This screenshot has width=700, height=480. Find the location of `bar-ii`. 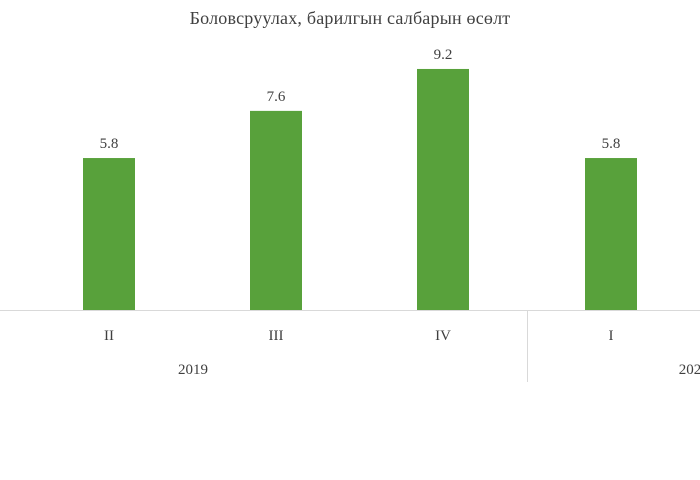

bar-ii is located at coordinates (109, 234).